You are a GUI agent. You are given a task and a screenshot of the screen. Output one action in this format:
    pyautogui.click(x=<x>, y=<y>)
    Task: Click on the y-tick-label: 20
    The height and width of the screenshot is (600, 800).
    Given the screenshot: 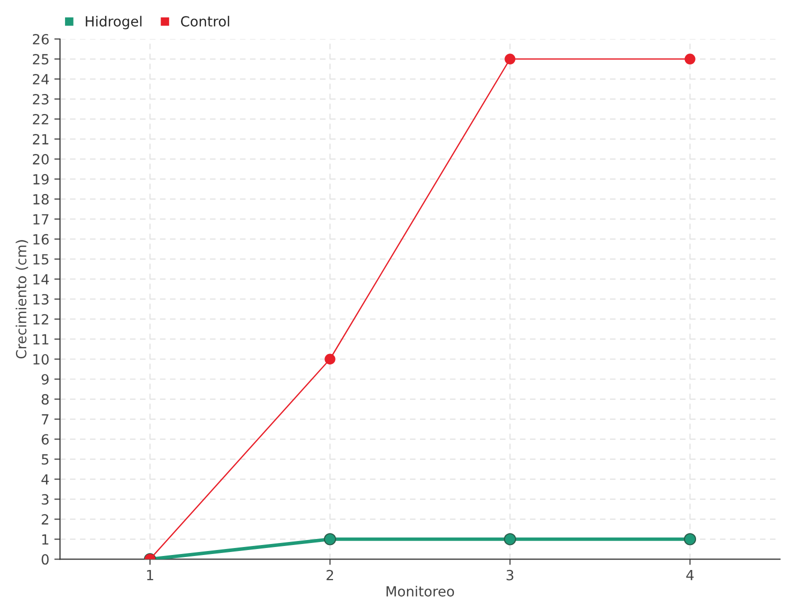 What is the action you would take?
    pyautogui.click(x=40, y=159)
    